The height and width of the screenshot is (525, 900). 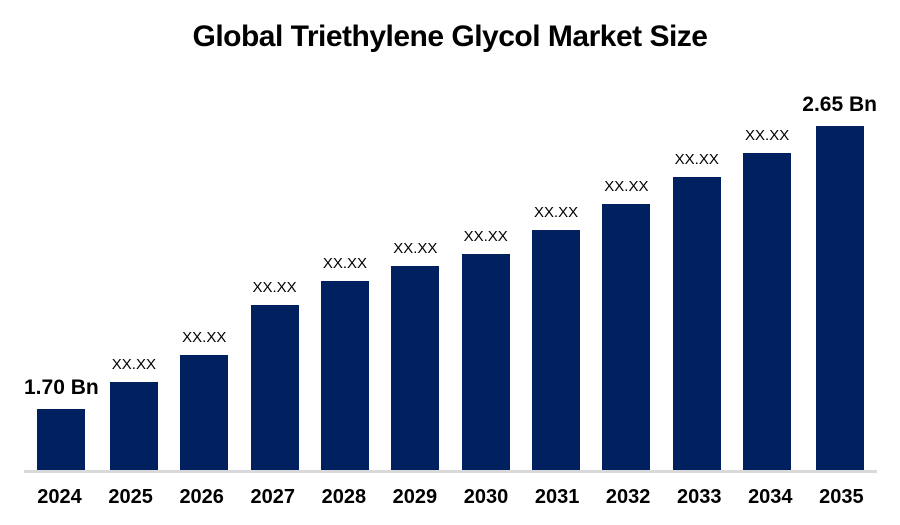 I want to click on bar-value-label-2028: XX.XX, so click(x=345, y=263).